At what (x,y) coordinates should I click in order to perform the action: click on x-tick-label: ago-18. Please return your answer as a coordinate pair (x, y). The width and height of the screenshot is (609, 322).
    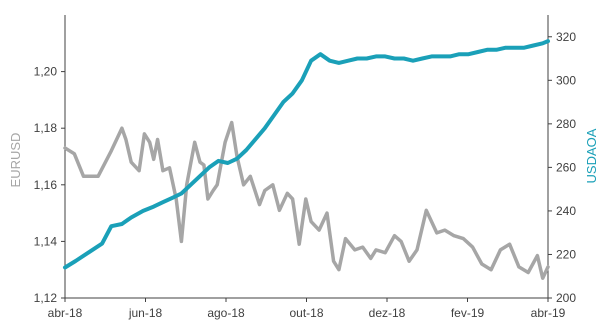
    Looking at the image, I should click on (226, 313).